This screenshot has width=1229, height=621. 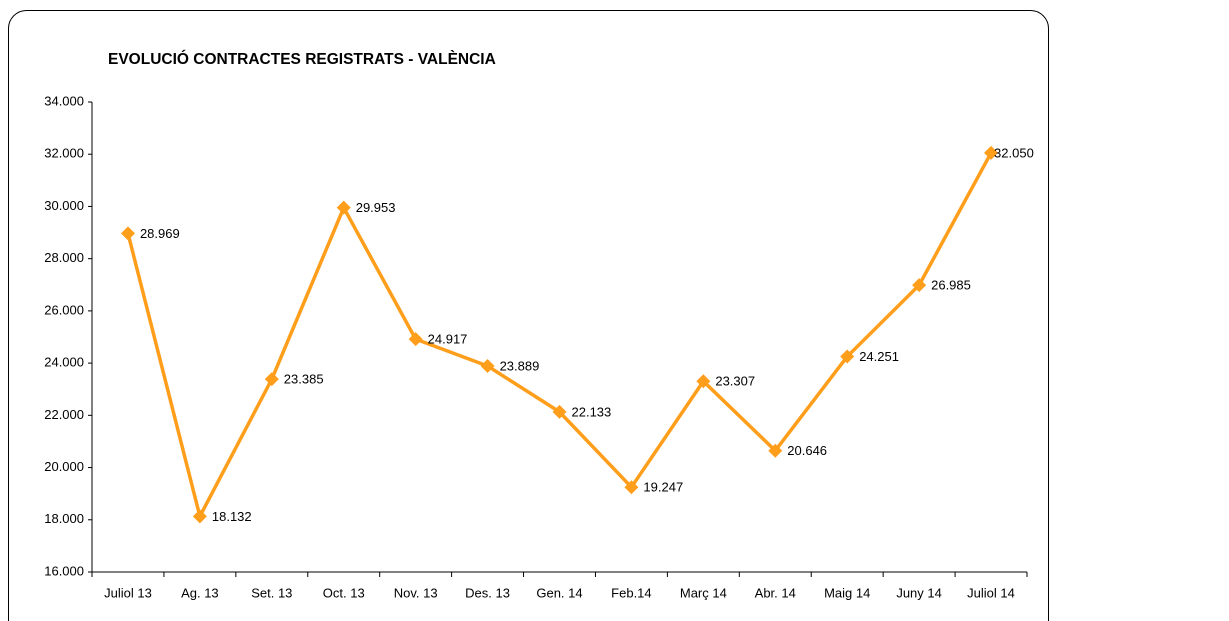 What do you see at coordinates (344, 592) in the screenshot?
I see `x-tick-label: Oct. 13` at bounding box center [344, 592].